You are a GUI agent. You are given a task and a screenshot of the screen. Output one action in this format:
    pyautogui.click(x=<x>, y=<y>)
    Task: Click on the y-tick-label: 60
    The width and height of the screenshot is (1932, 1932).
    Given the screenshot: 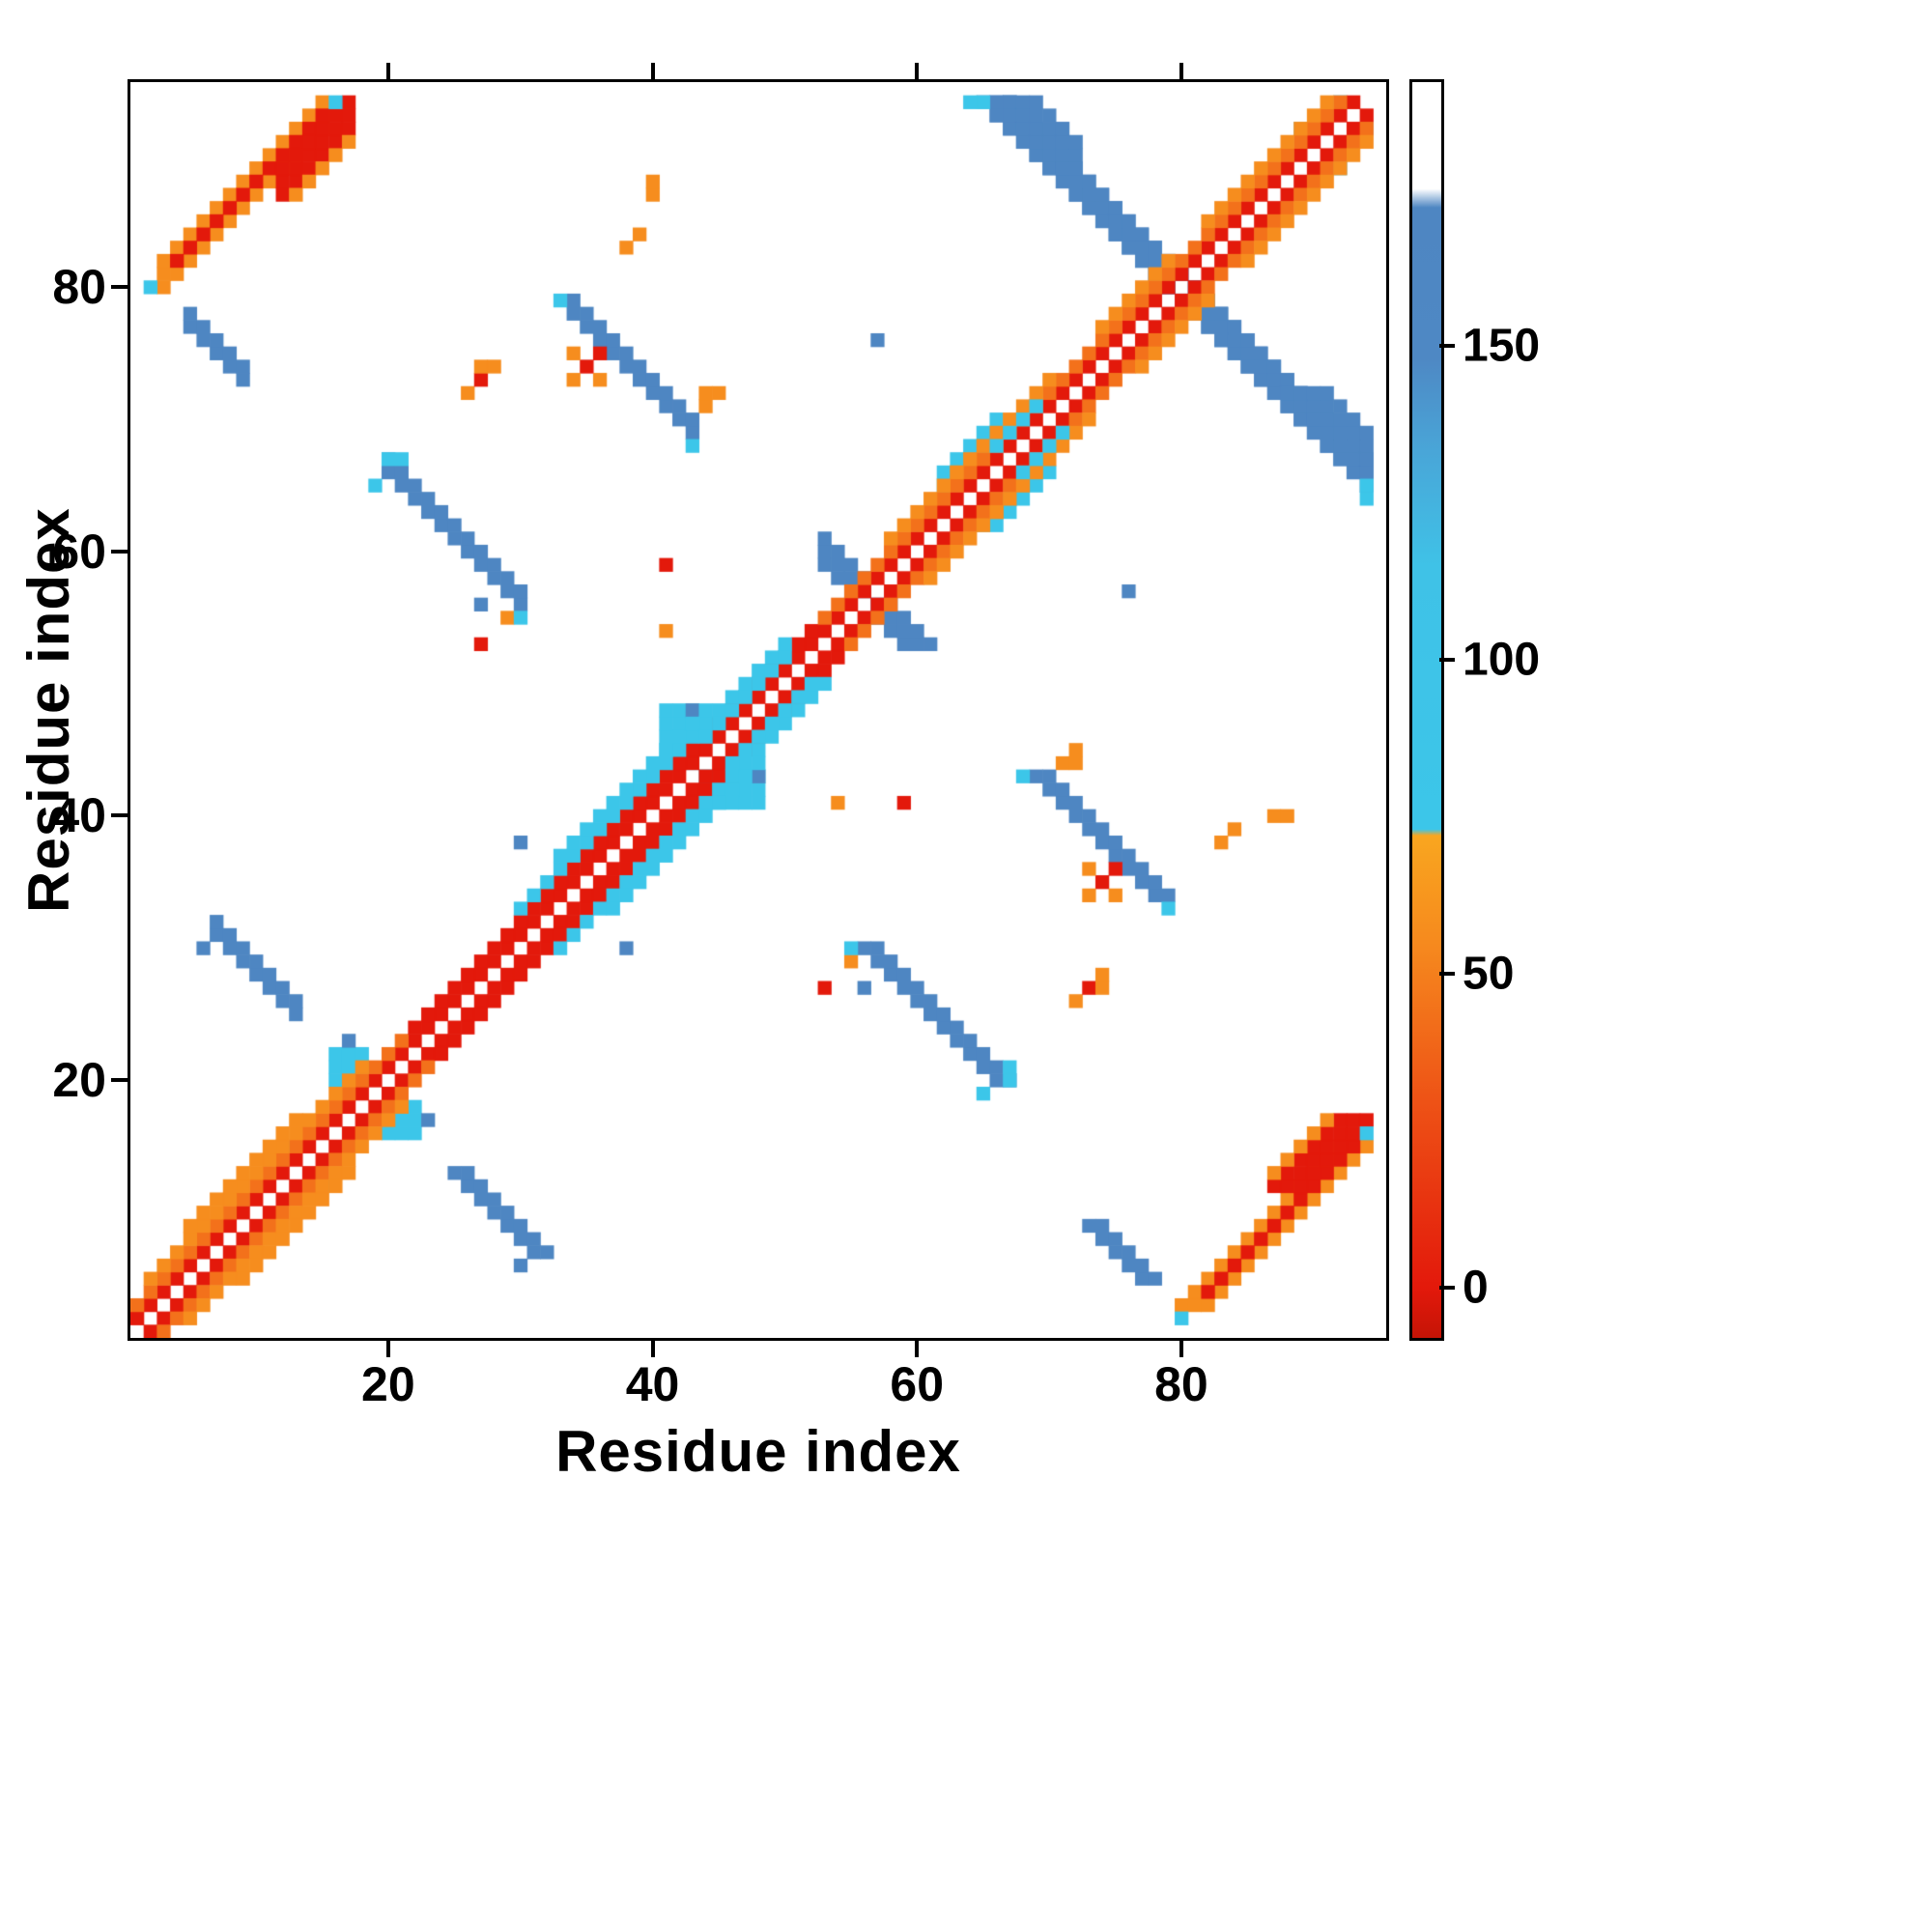 What is the action you would take?
    pyautogui.click(x=79, y=551)
    